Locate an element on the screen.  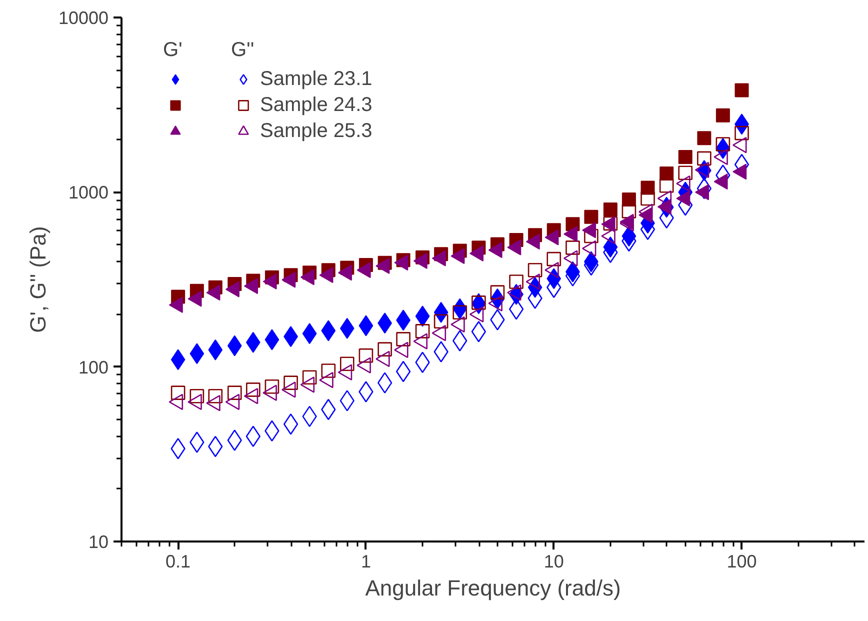
y-tick-label: 1000 is located at coordinates (88, 192).